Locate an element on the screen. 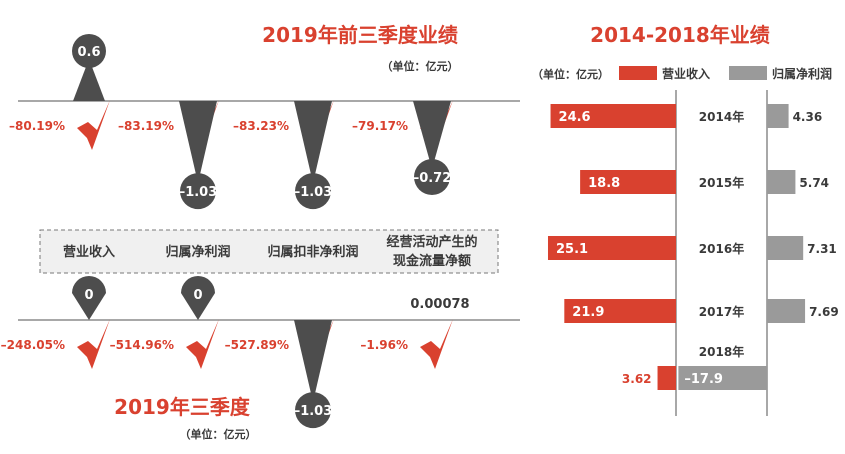 The width and height of the screenshot is (845, 454). right-panel-title: 2014-2018年业绩 is located at coordinates (680, 35).